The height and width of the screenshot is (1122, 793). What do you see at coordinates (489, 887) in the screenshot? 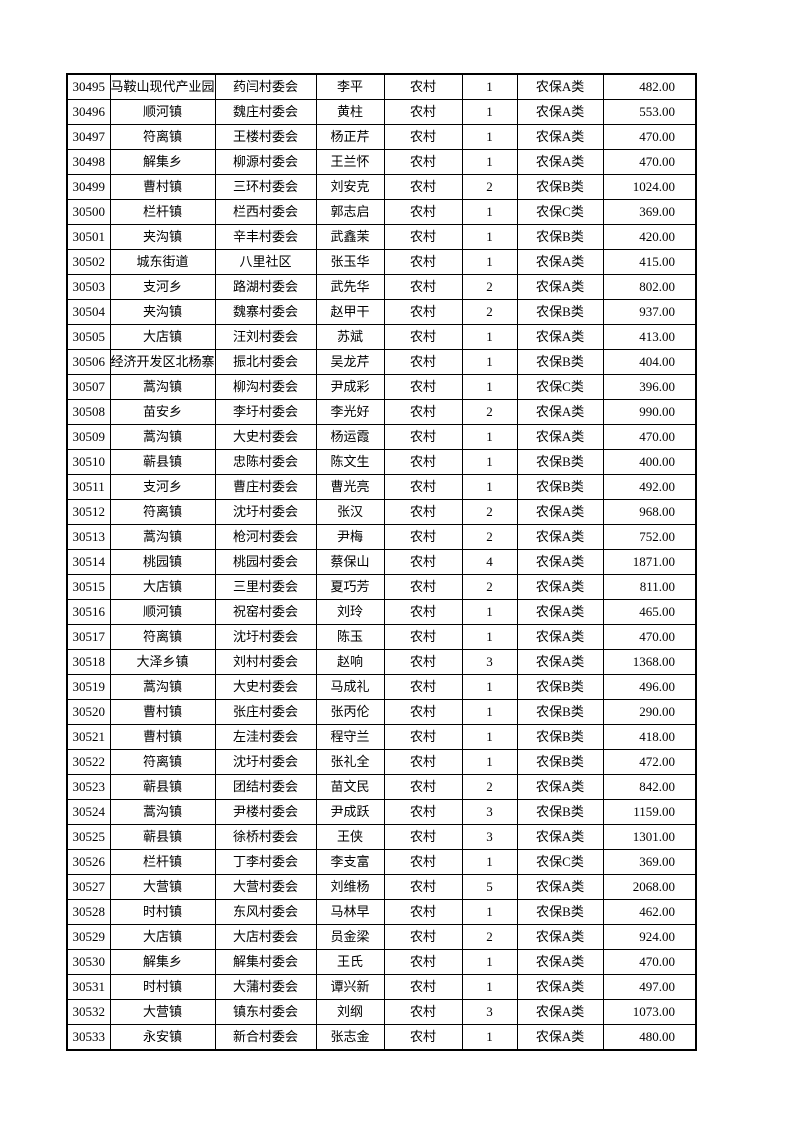
I see `person-count-cell: 5` at bounding box center [489, 887].